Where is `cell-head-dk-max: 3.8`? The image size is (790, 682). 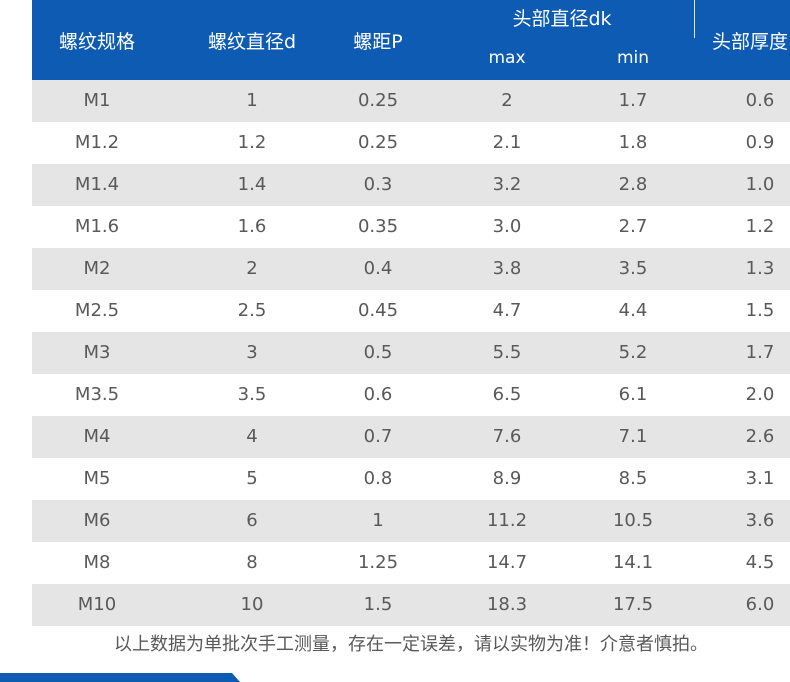
cell-head-dk-max: 3.8 is located at coordinates (507, 268).